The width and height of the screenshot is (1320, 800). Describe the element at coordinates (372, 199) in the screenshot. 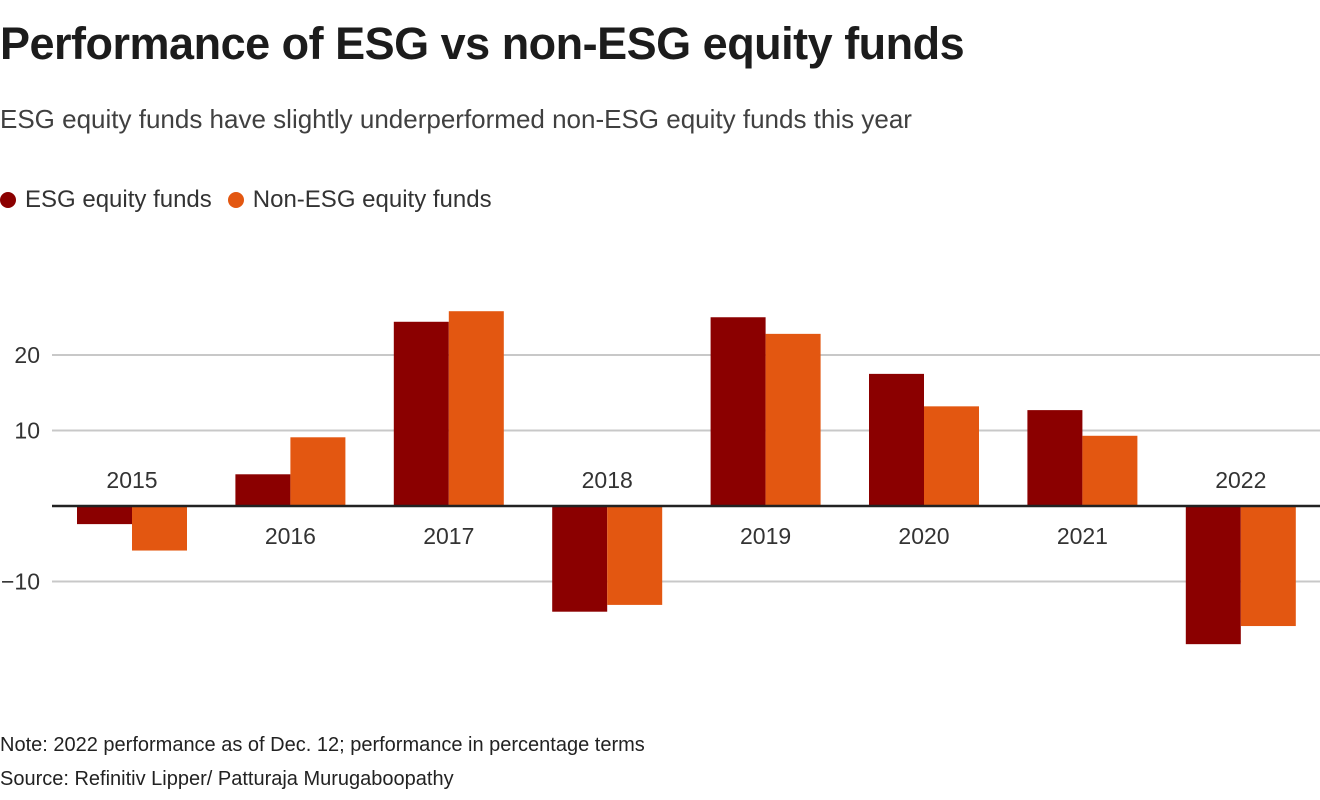

I see `legend-label-non-esg: Non-ESG equity funds` at that location.